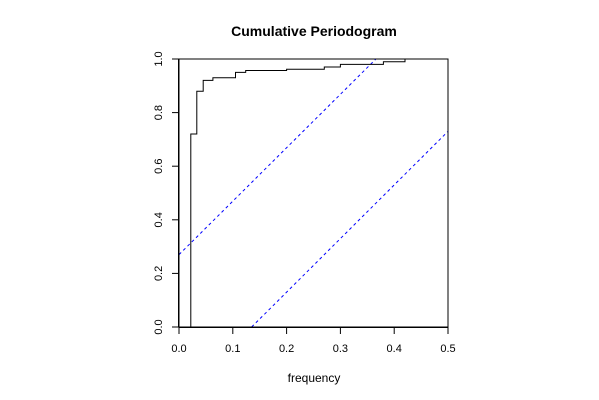 The height and width of the screenshot is (400, 599). What do you see at coordinates (314, 378) in the screenshot?
I see `x-axis-label: frequency` at bounding box center [314, 378].